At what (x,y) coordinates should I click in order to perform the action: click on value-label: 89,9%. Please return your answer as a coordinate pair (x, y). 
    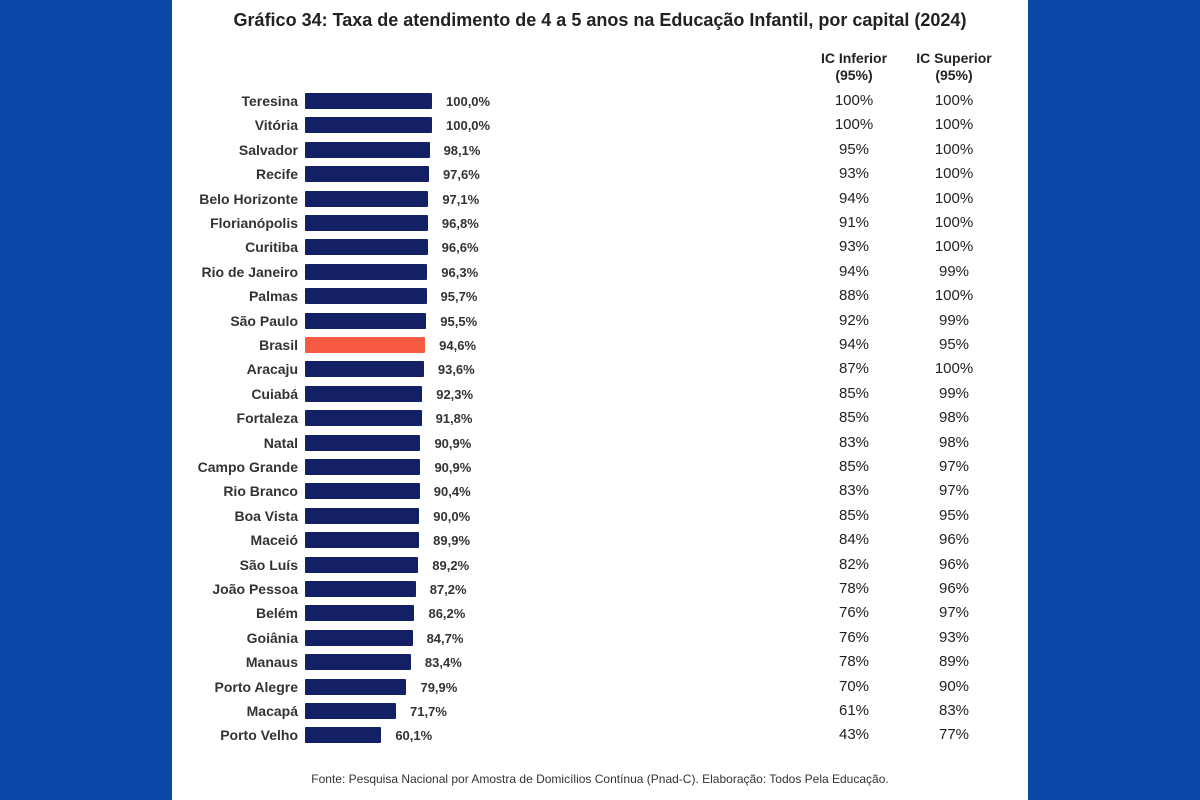
    Looking at the image, I should click on (452, 541).